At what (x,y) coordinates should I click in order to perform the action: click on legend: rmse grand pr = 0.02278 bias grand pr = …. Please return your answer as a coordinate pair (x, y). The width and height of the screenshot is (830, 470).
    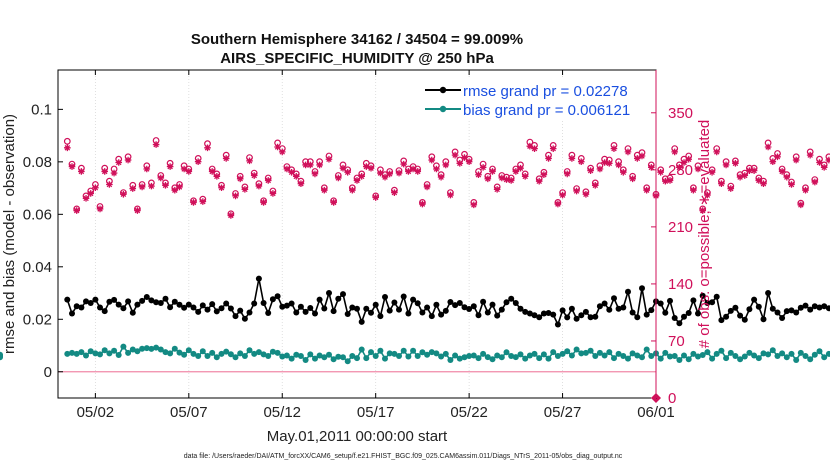
    Looking at the image, I should click on (533, 99).